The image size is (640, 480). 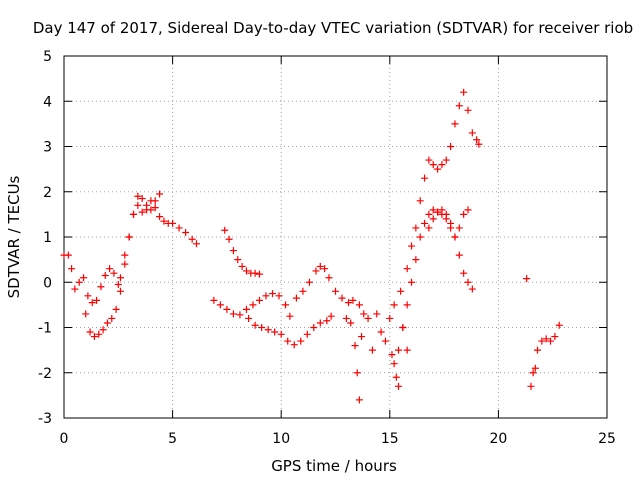 What do you see at coordinates (242, 252) in the screenshot?
I see `series-track-c` at bounding box center [242, 252].